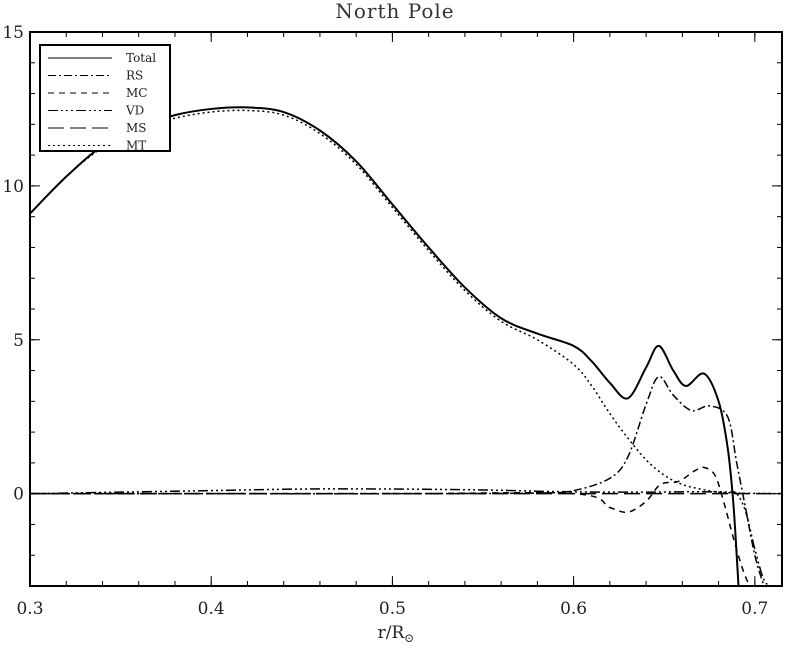 The image size is (785, 648). I want to click on x-tick-label: 0.6, so click(573, 609).